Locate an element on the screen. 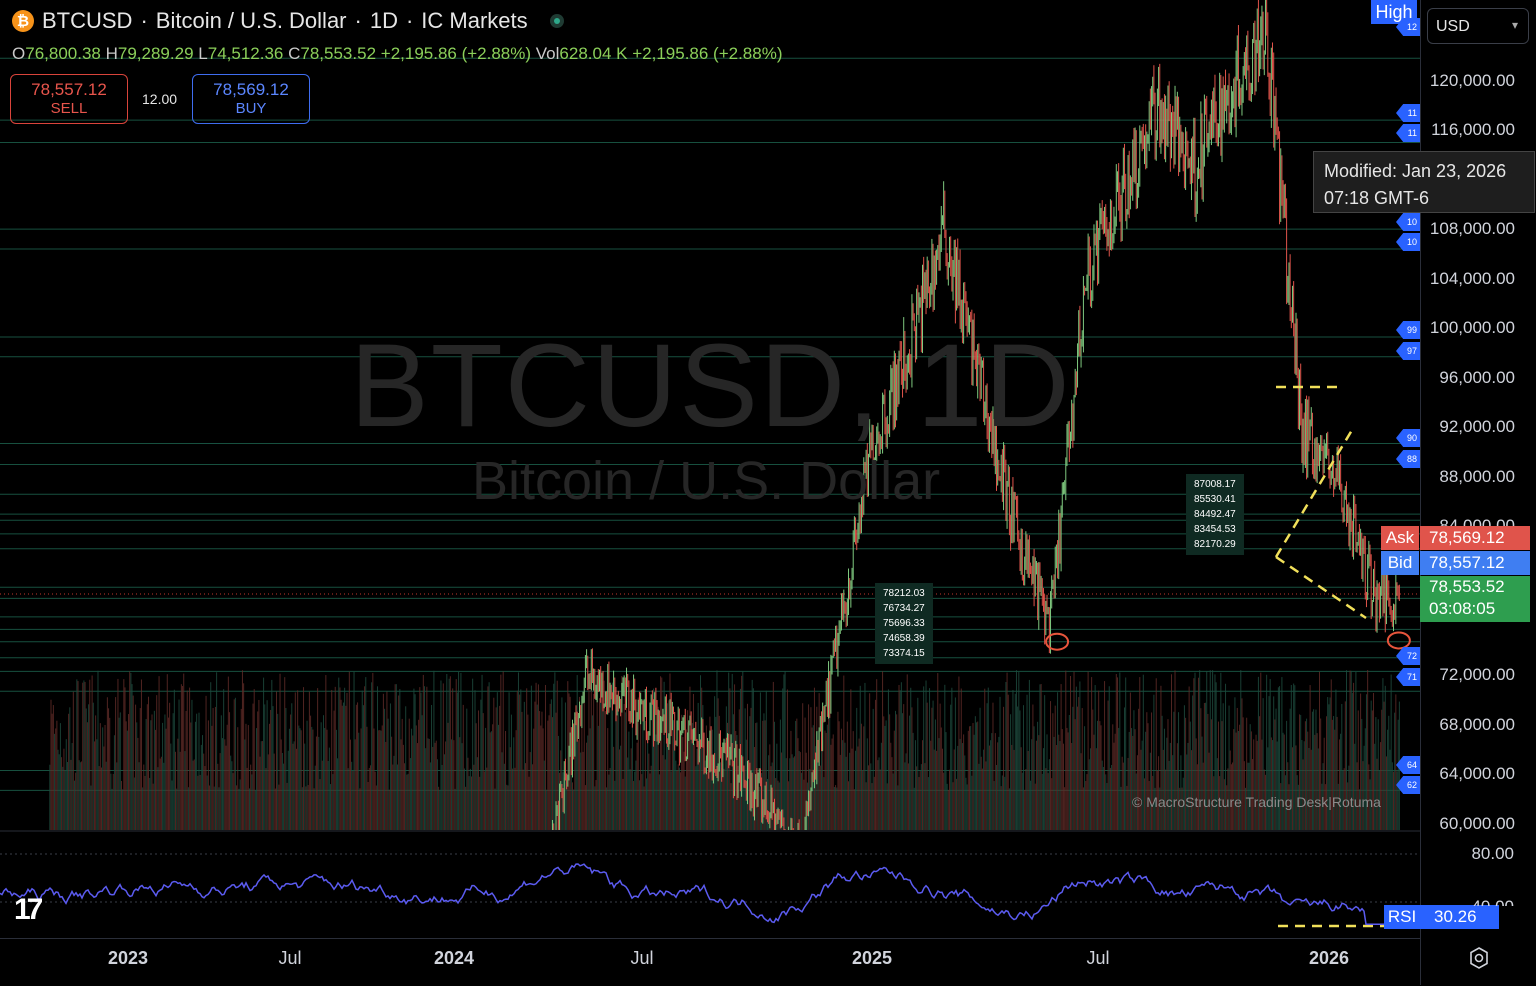 The image size is (1536, 986). alert-flag: 62 is located at coordinates (1408, 785).